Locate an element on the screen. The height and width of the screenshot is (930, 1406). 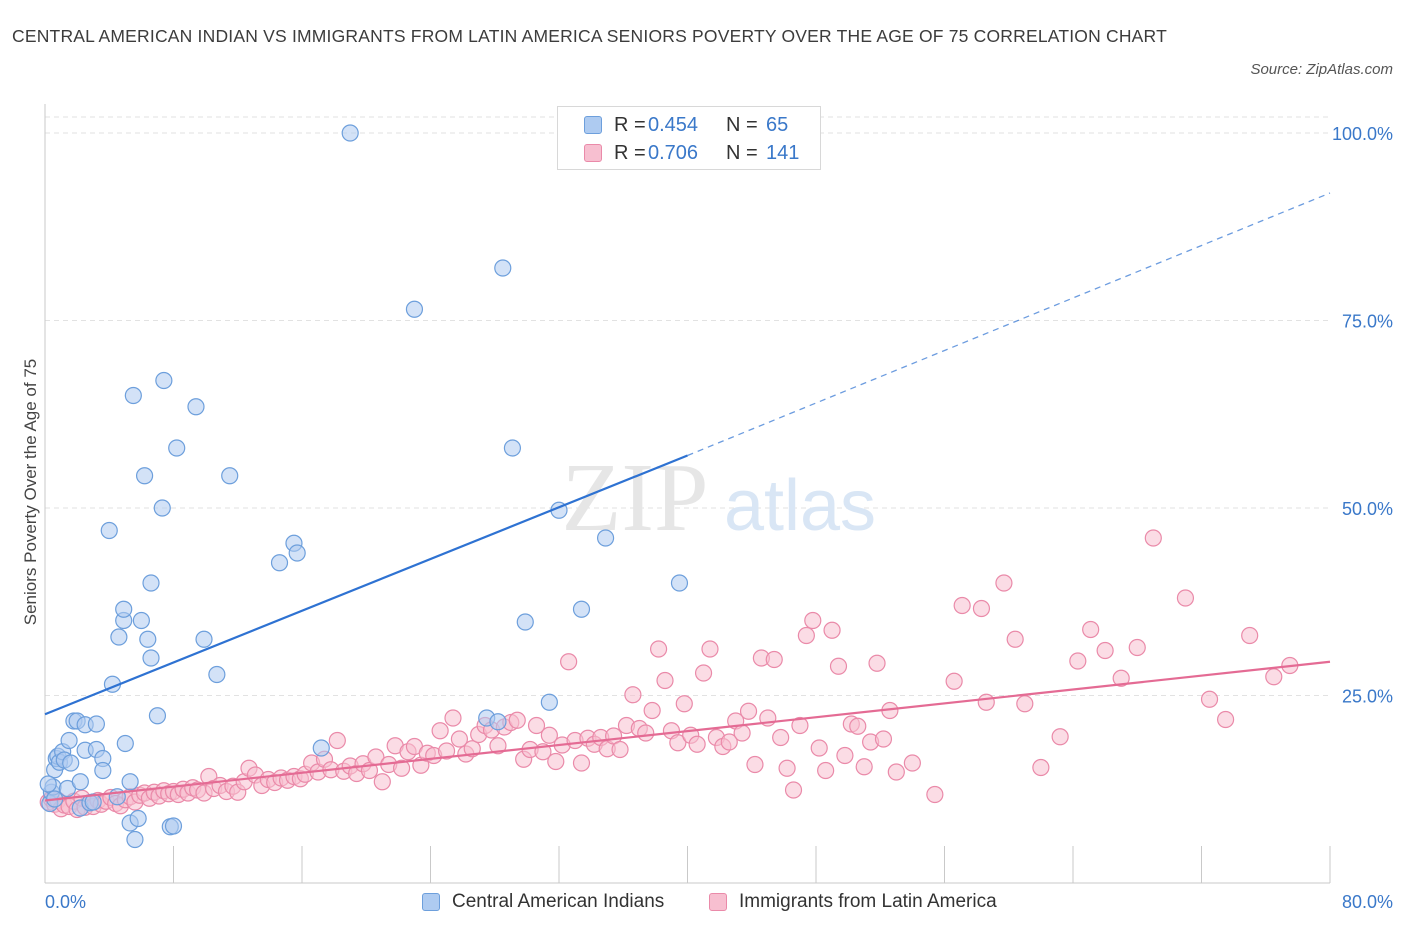
watermark: ZIP atlas is located at coordinates (719, 498).